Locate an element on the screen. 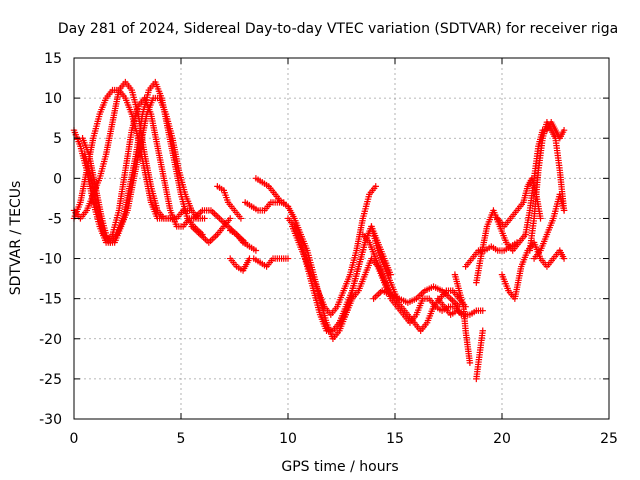 The height and width of the screenshot is (480, 640). y-axis-label: SDTVAR / TECUs is located at coordinates (16, 238).